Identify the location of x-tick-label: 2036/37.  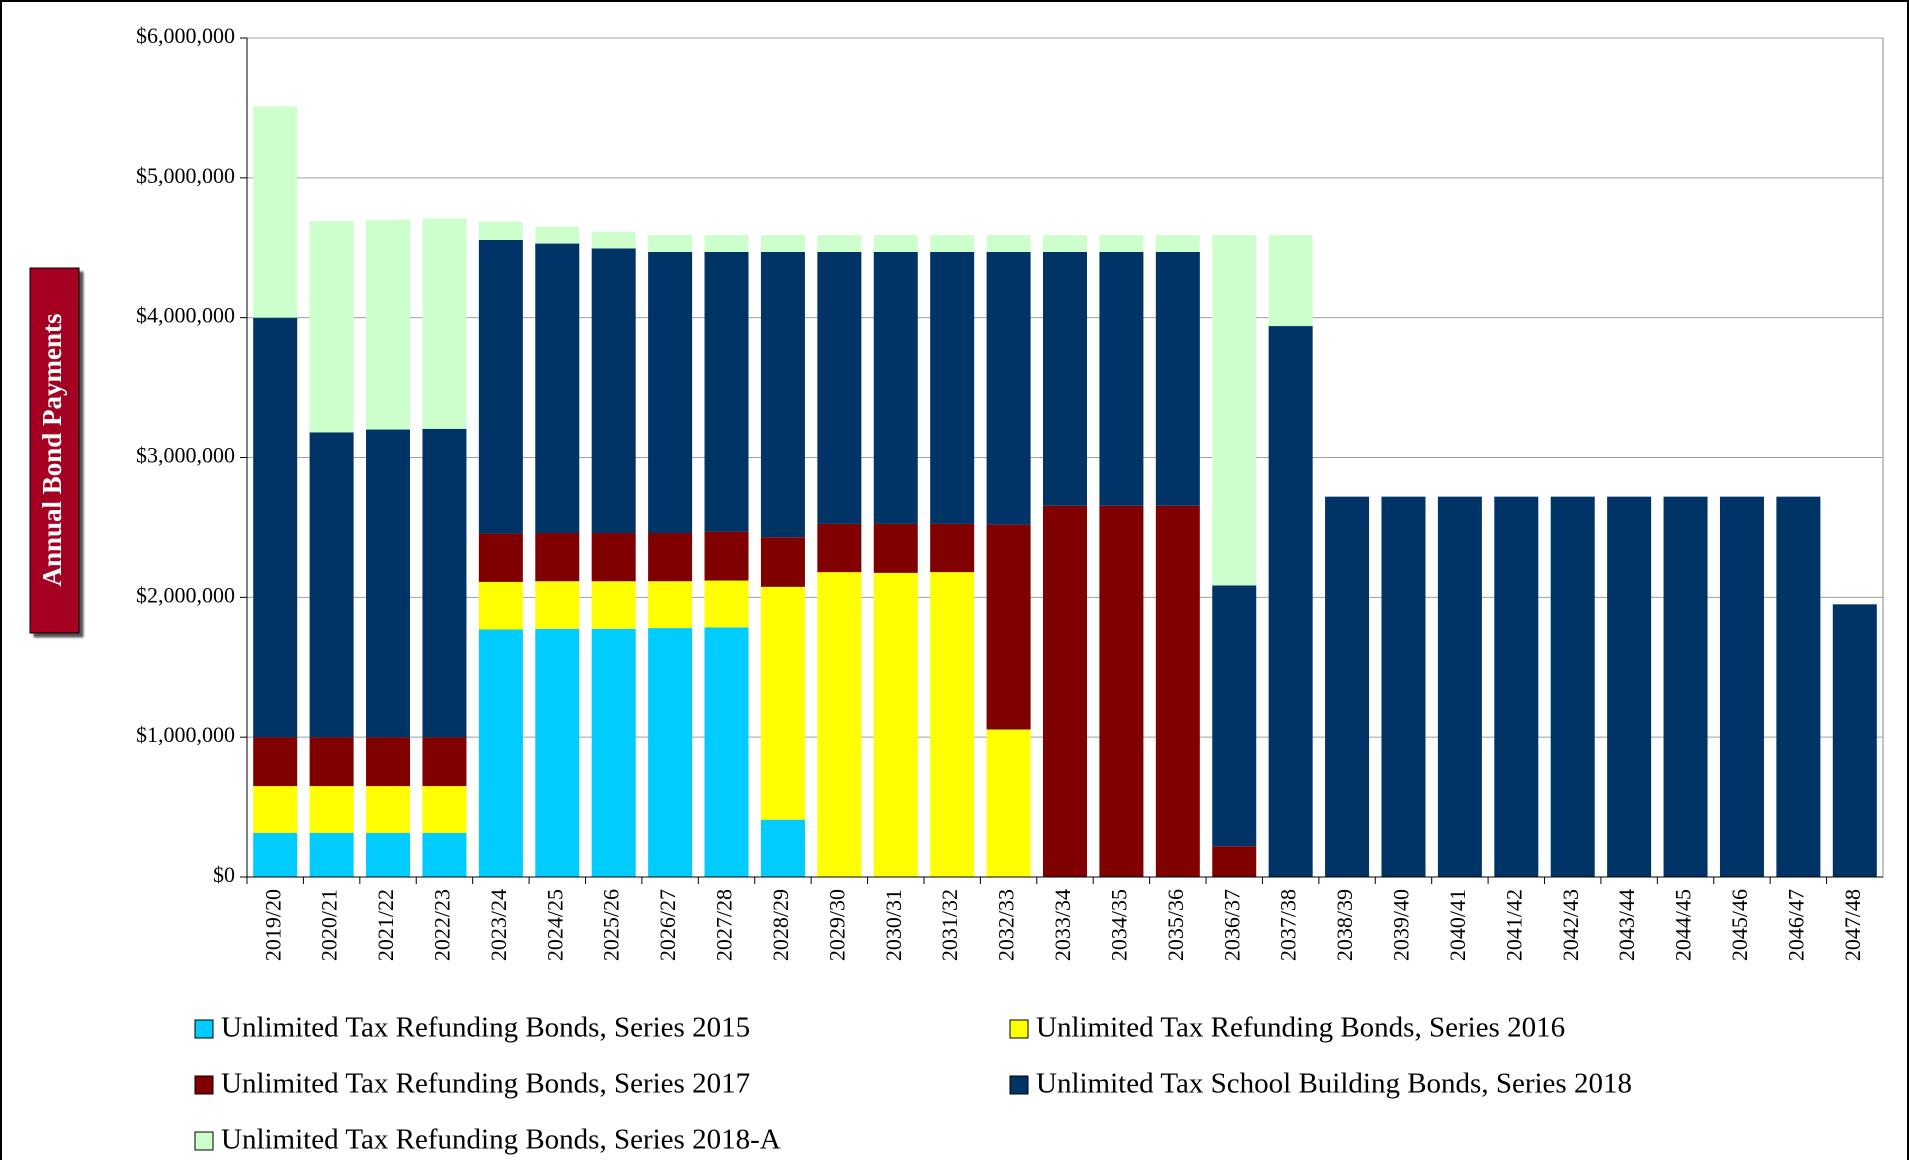
(1231, 925).